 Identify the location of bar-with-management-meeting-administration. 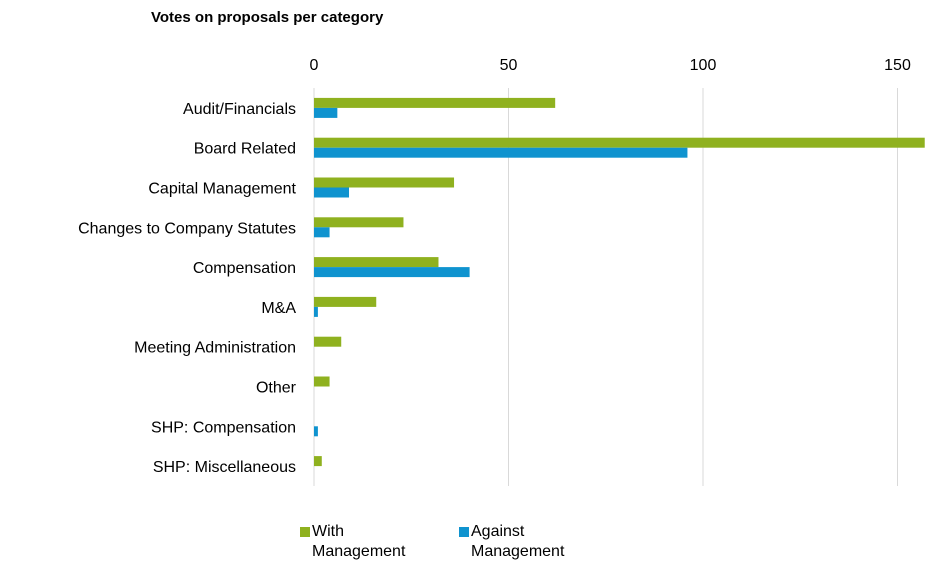
(328, 341).